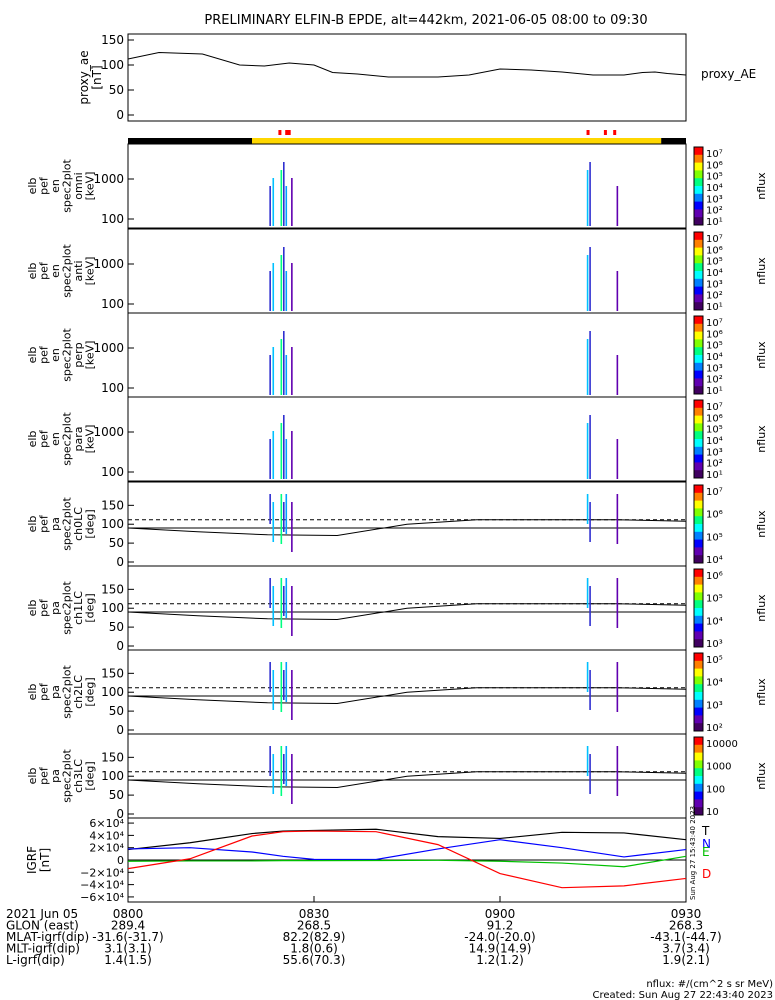 Image resolution: width=775 pixels, height=1000 pixels. What do you see at coordinates (407, 839) in the screenshot?
I see `igrf-series-T` at bounding box center [407, 839].